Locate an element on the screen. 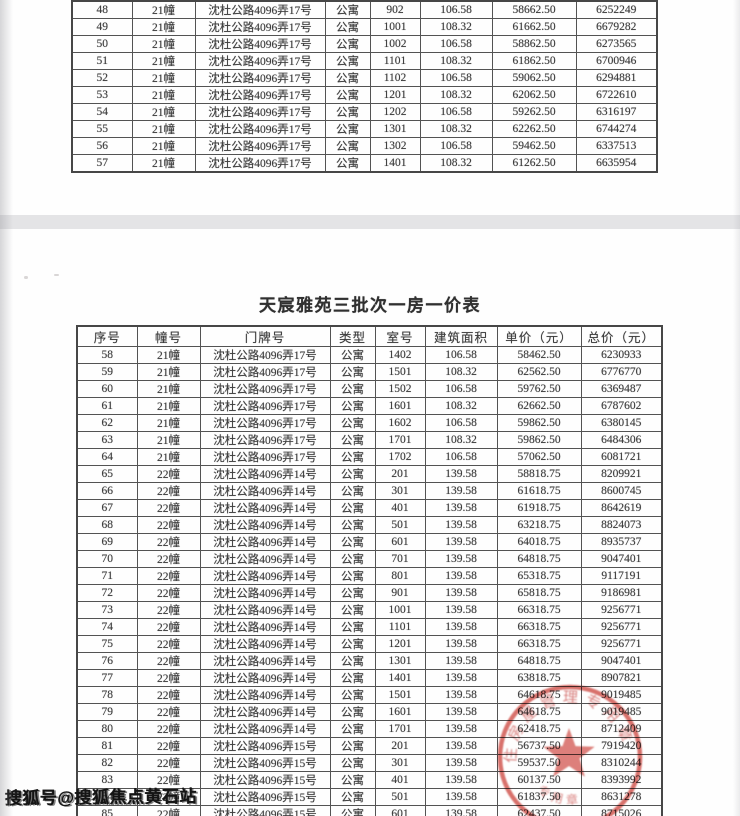  table-cell: 59862.50 is located at coordinates (539, 440).